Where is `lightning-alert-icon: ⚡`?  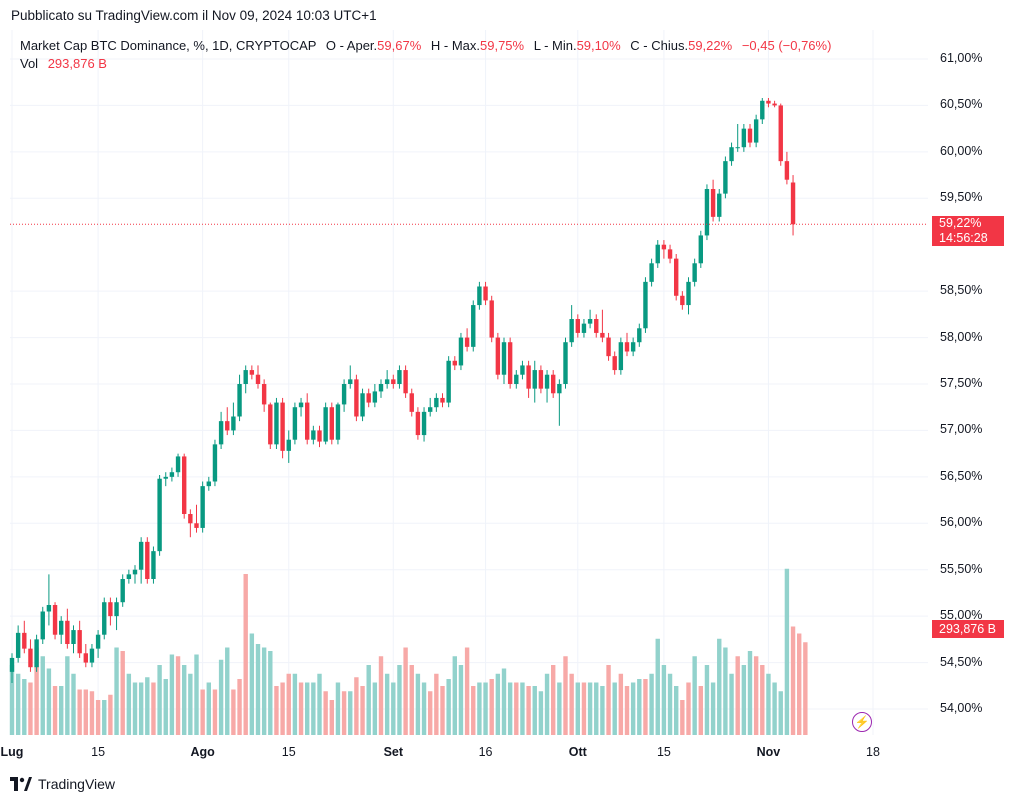 lightning-alert-icon: ⚡ is located at coordinates (862, 722).